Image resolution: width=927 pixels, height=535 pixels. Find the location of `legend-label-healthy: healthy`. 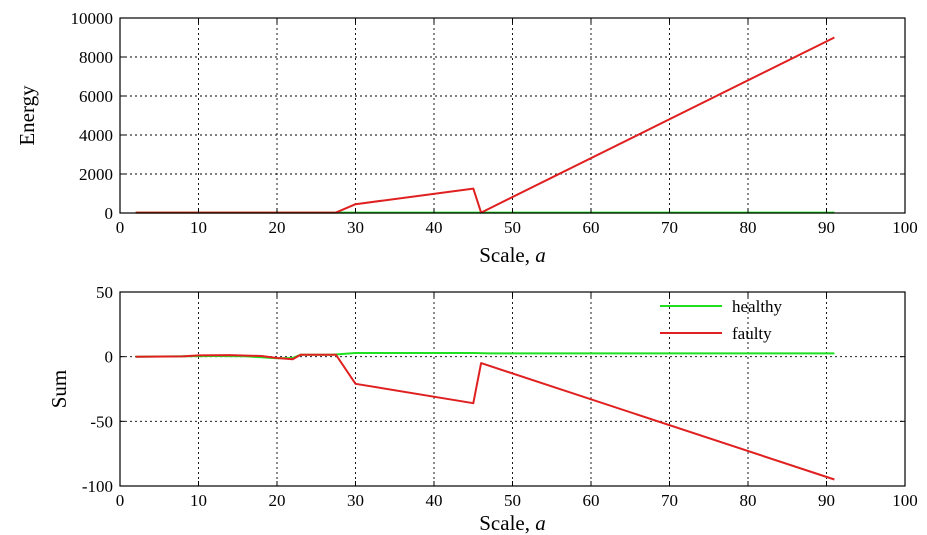

legend-label-healthy: healthy is located at coordinates (757, 306).